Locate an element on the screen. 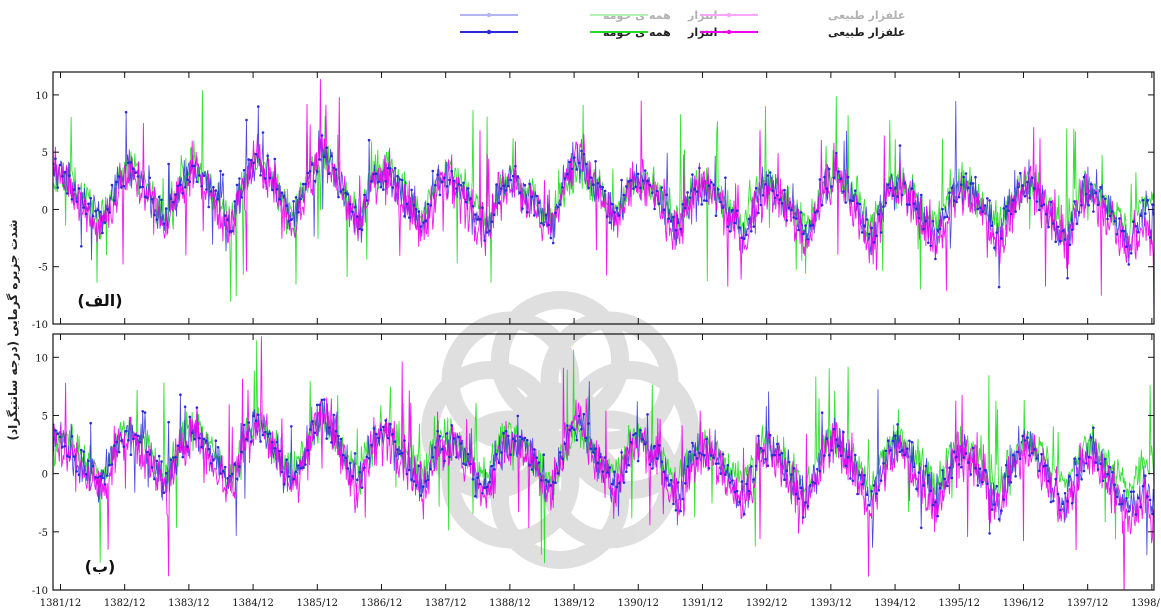 The width and height of the screenshot is (1161, 615). x-tick-label: 1390/12 is located at coordinates (639, 603).